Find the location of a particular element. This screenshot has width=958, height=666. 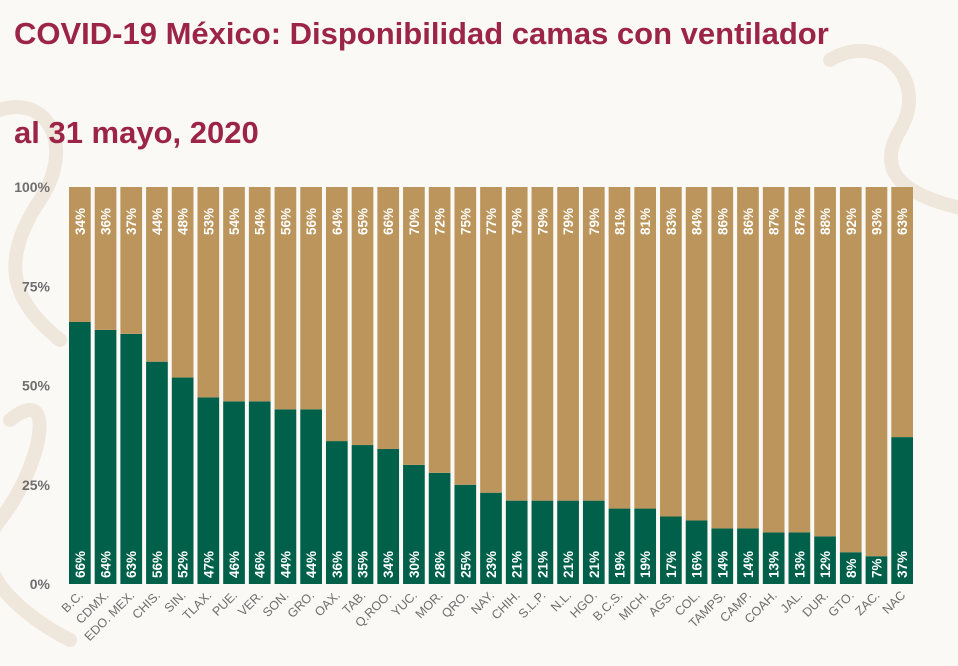

data-label-occupied: 46% is located at coordinates (234, 564).